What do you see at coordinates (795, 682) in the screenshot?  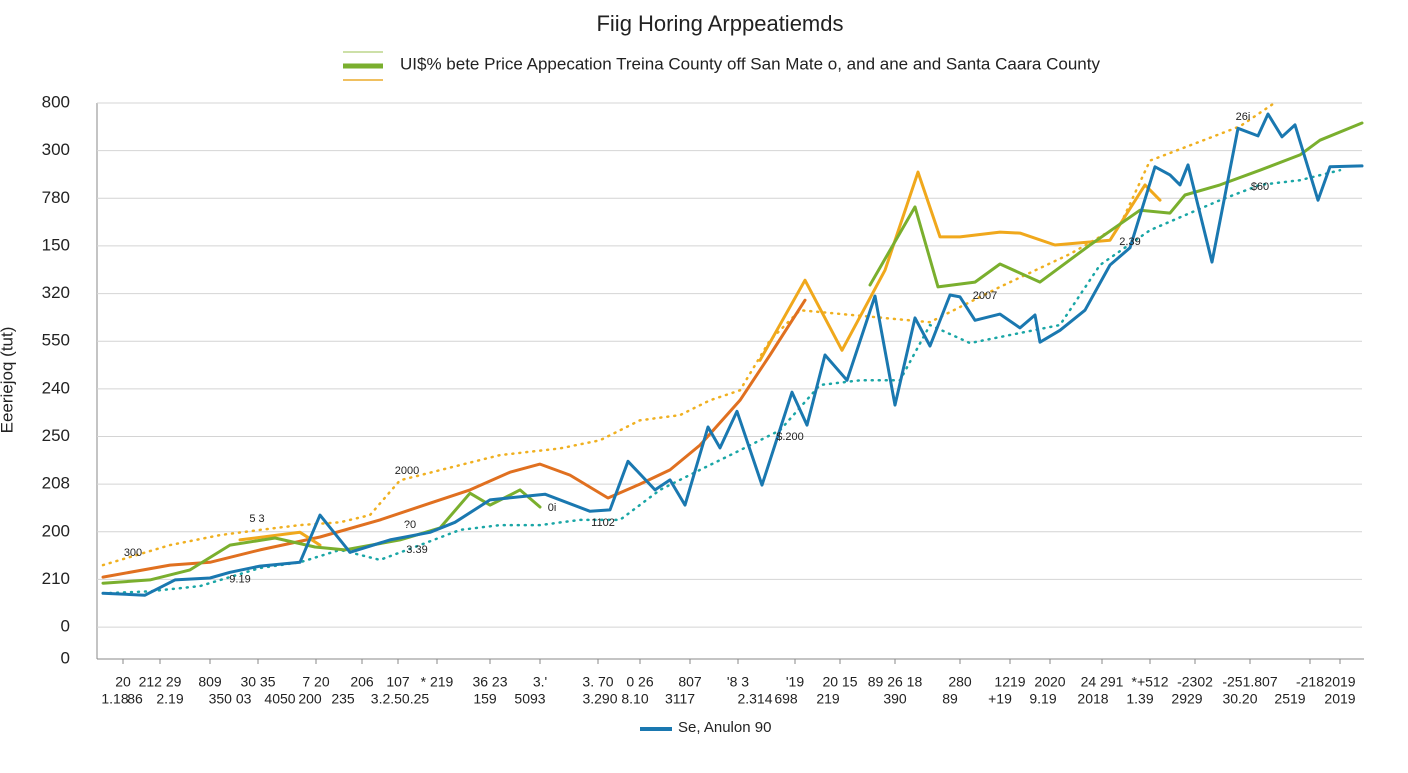 I see `x-tick-label: '19` at bounding box center [795, 682].